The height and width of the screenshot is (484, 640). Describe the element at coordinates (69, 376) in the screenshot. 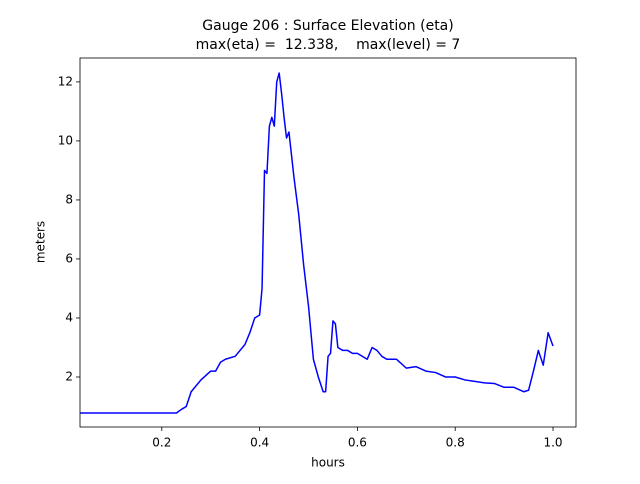

I see `y-tick-label: 2` at that location.